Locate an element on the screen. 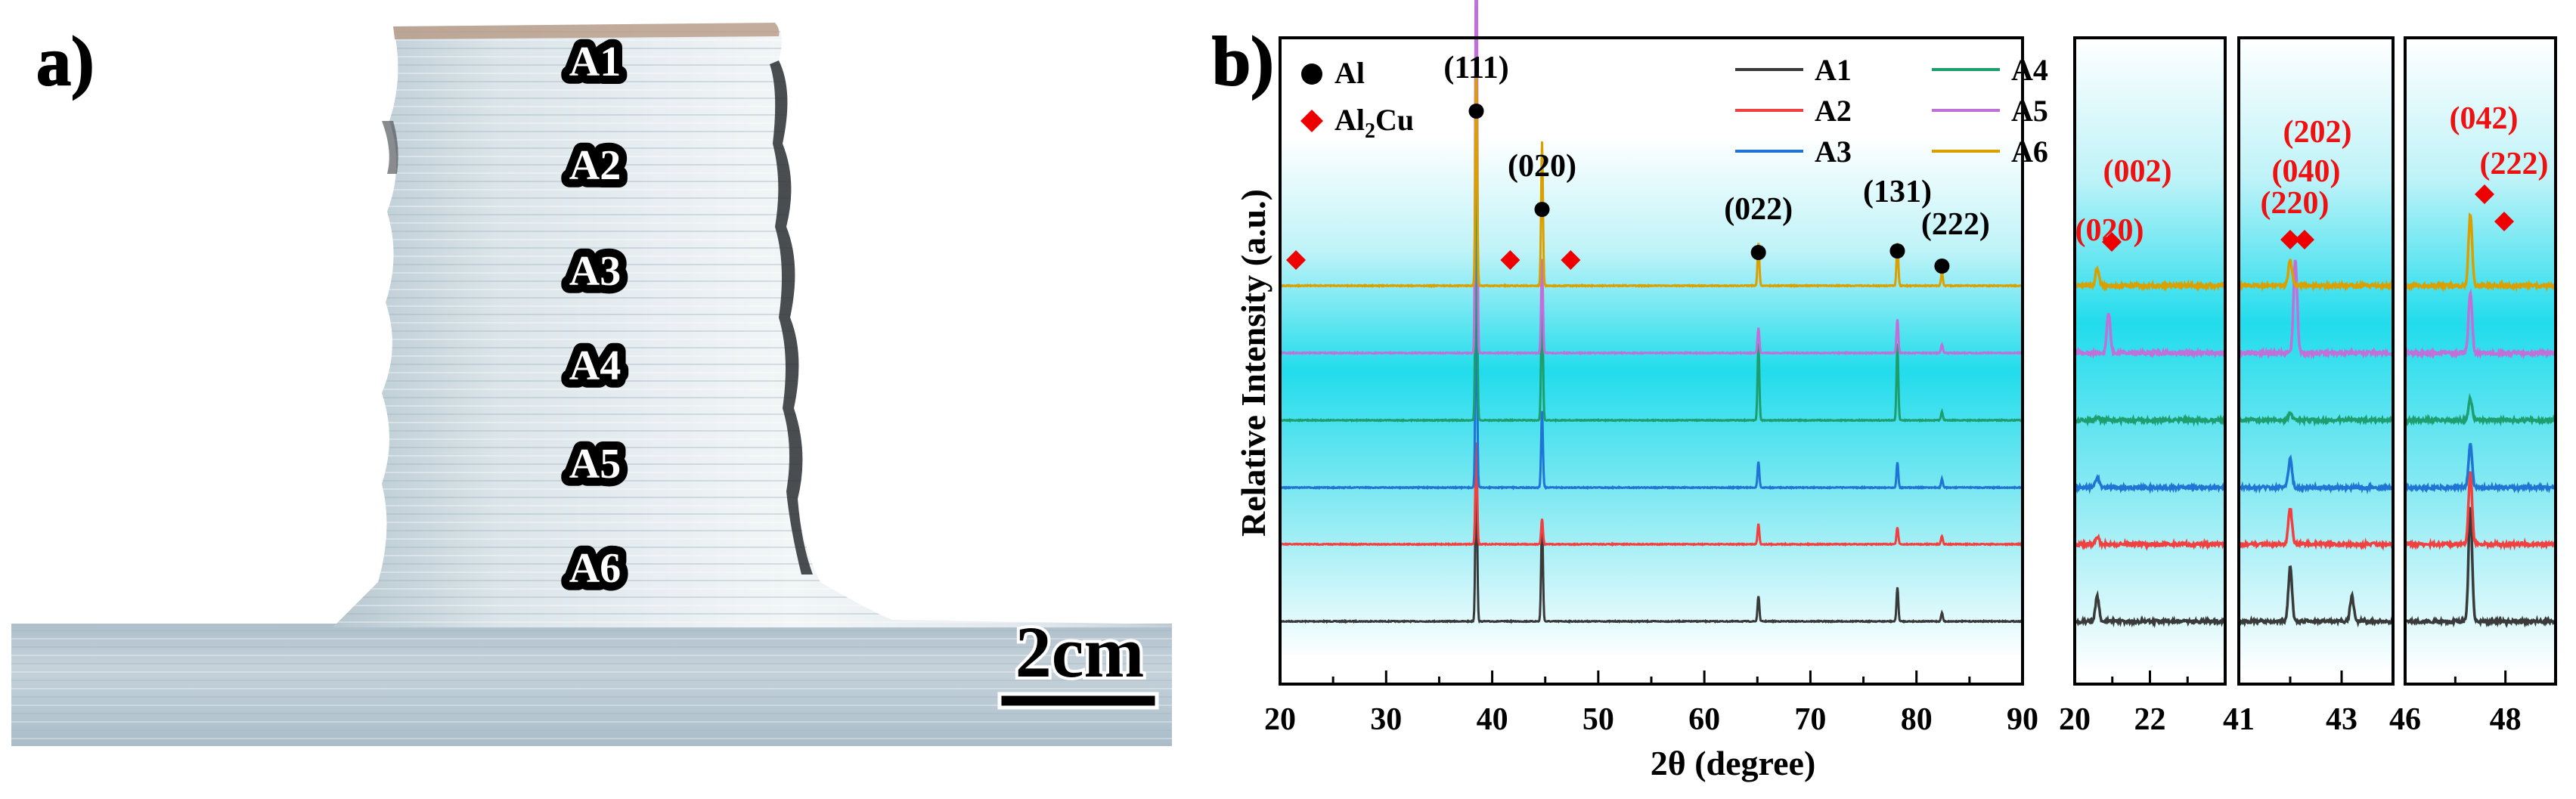  position-label-a4: A4 is located at coordinates (595, 366).